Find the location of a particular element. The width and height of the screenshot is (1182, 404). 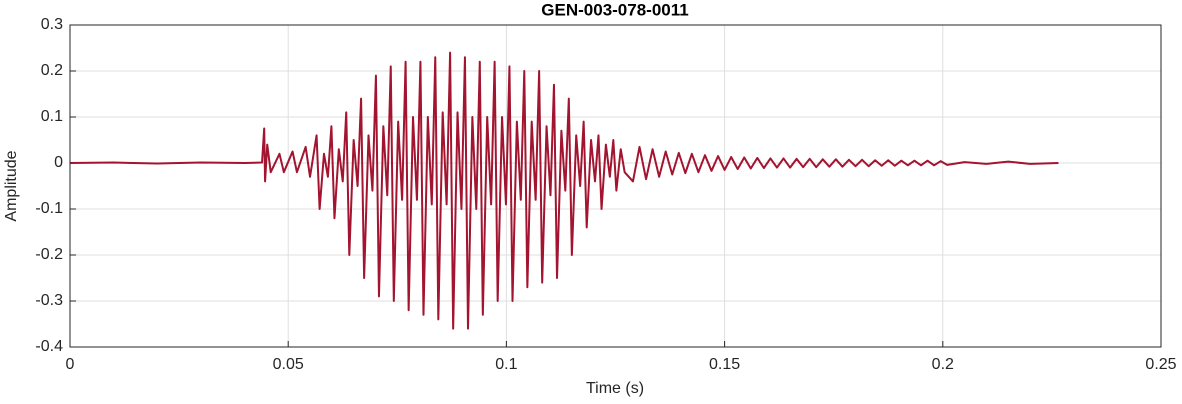

y-tick-label: -0.2 is located at coordinates (49, 254).